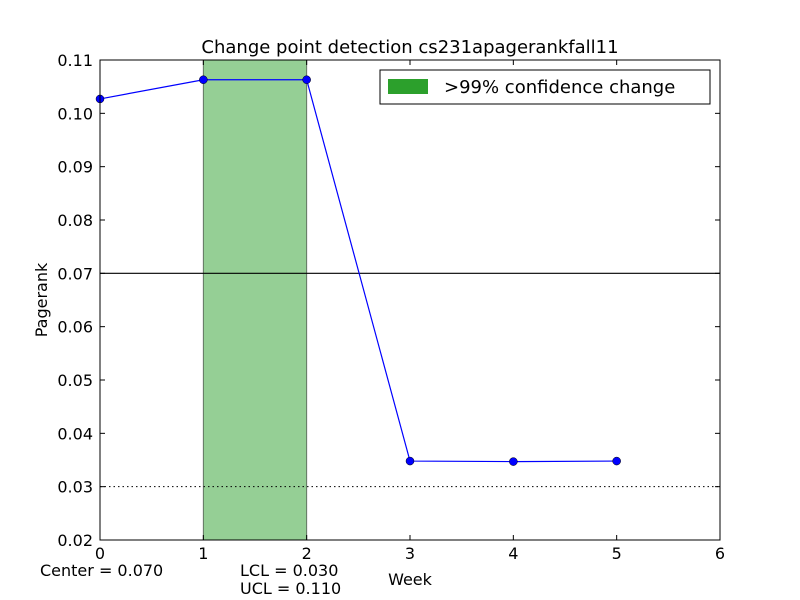  Describe the element at coordinates (100, 553) in the screenshot. I see `x-tick-label: 0` at that location.